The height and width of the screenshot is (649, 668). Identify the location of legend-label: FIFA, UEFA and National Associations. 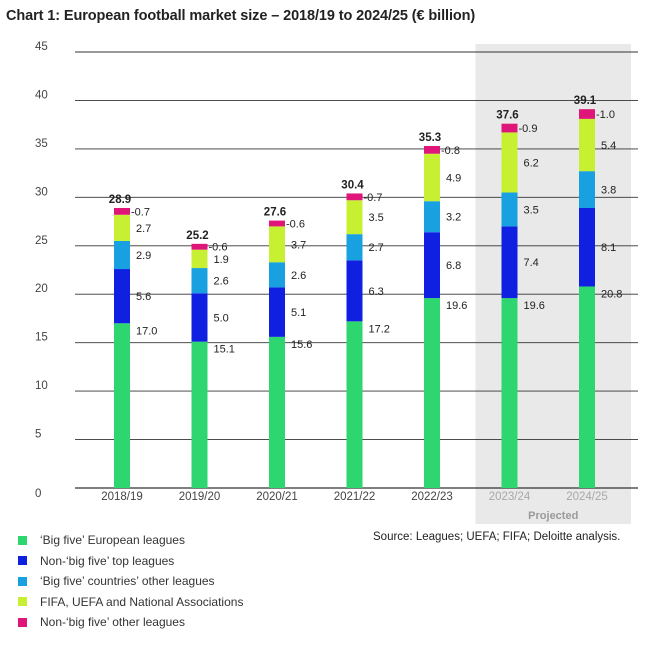
(142, 601).